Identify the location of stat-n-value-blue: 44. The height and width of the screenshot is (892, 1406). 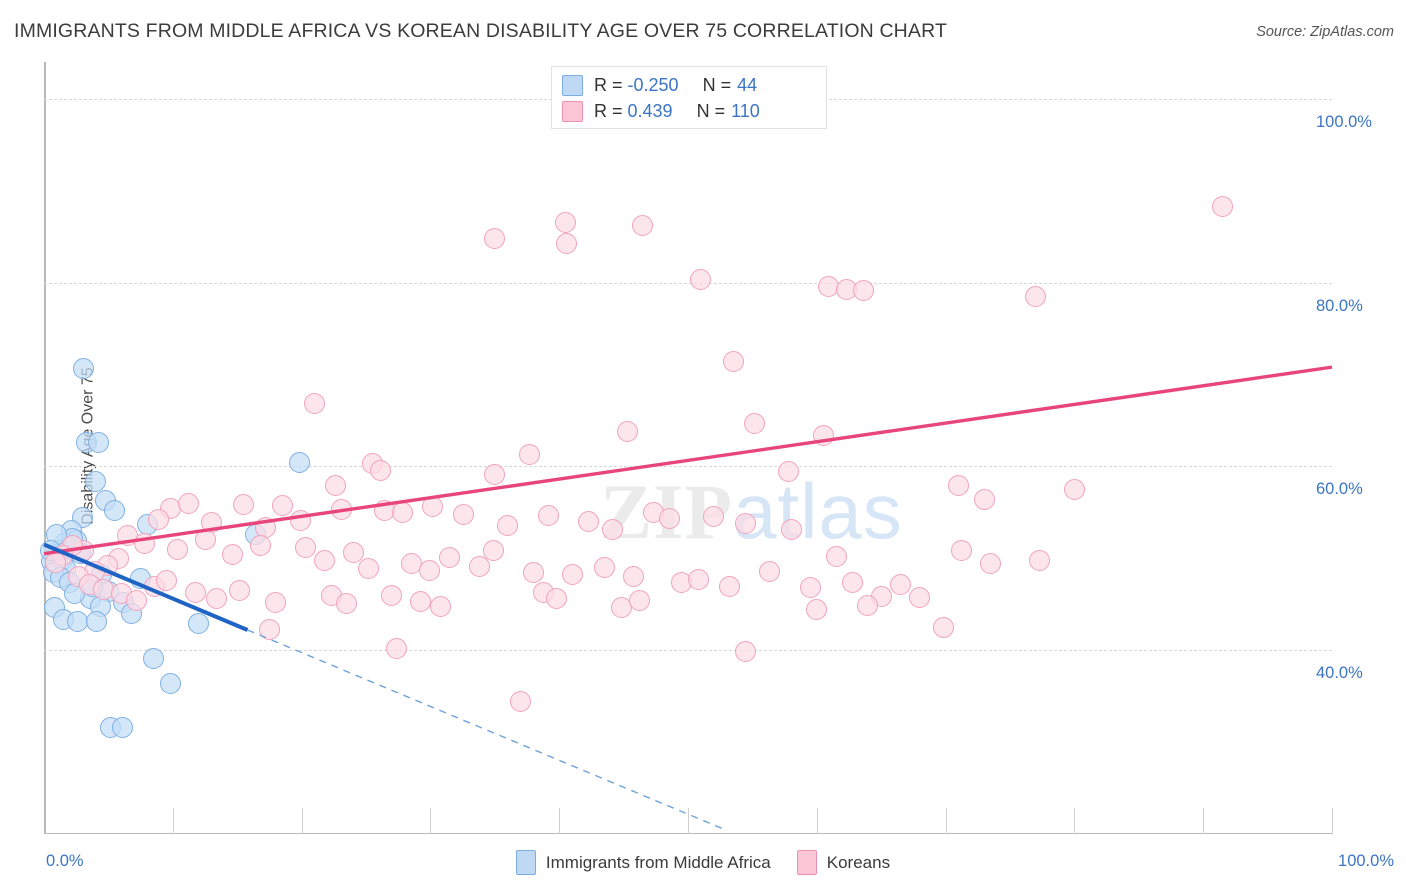
(747, 84).